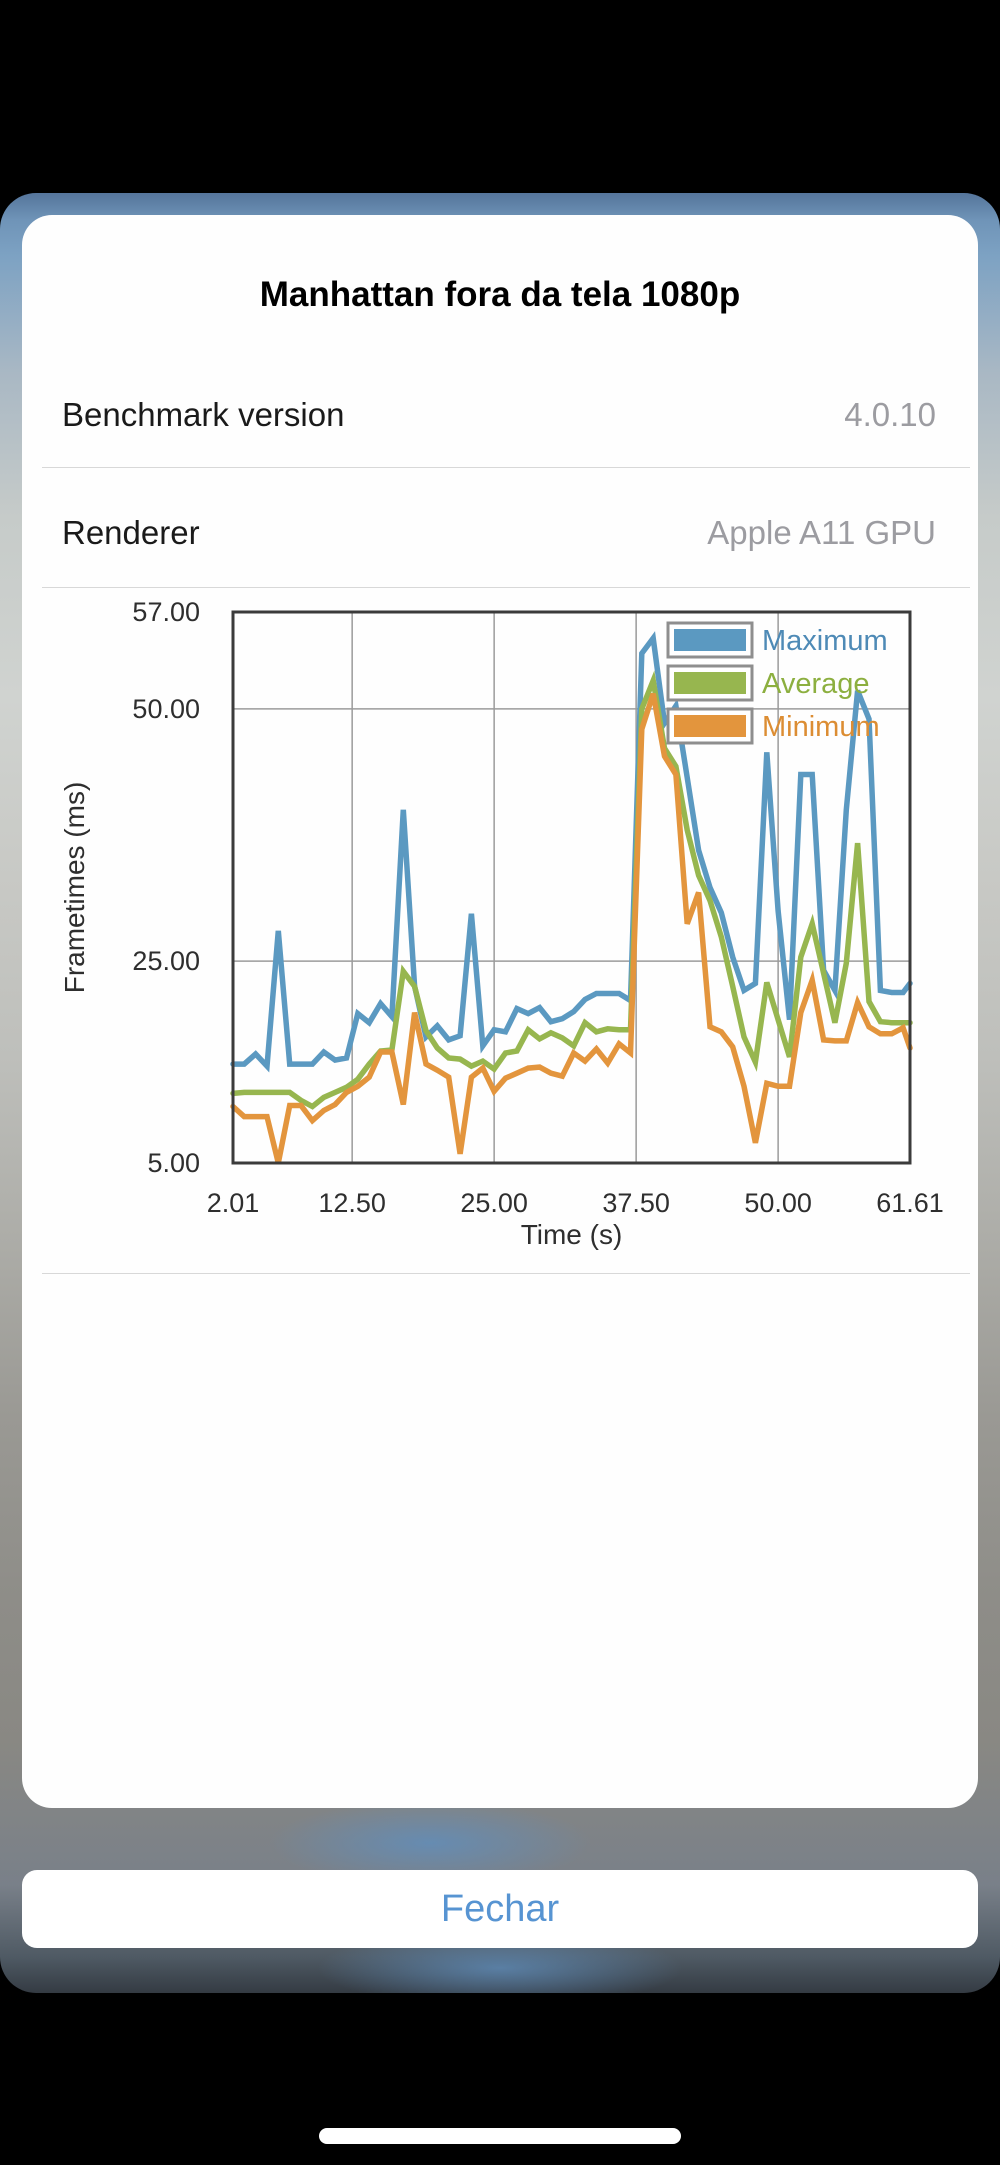 The image size is (1000, 2165). What do you see at coordinates (821, 532) in the screenshot?
I see `renderer-value: Apple A11 GPU` at bounding box center [821, 532].